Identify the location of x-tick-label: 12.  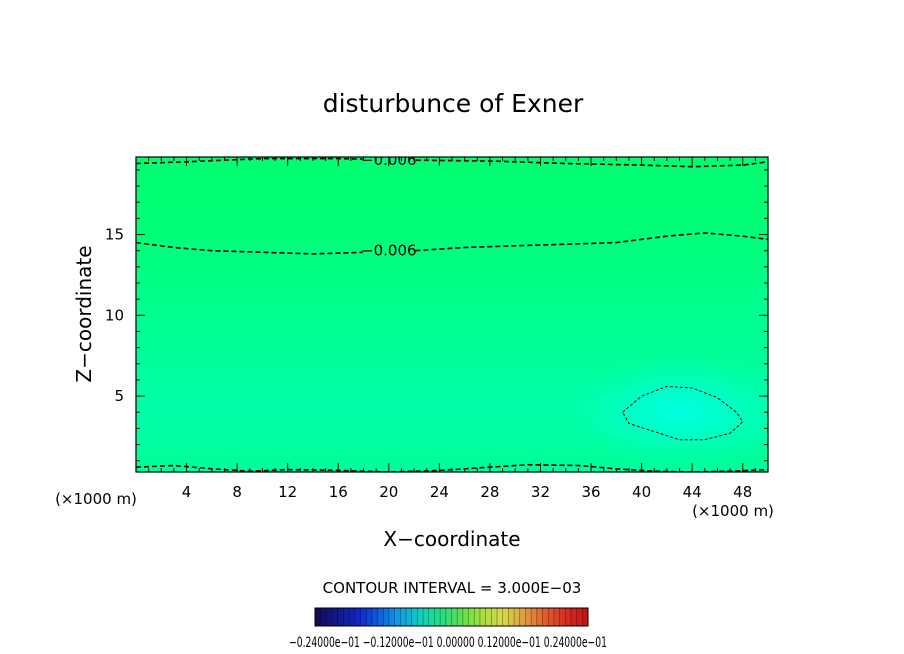
(287, 492).